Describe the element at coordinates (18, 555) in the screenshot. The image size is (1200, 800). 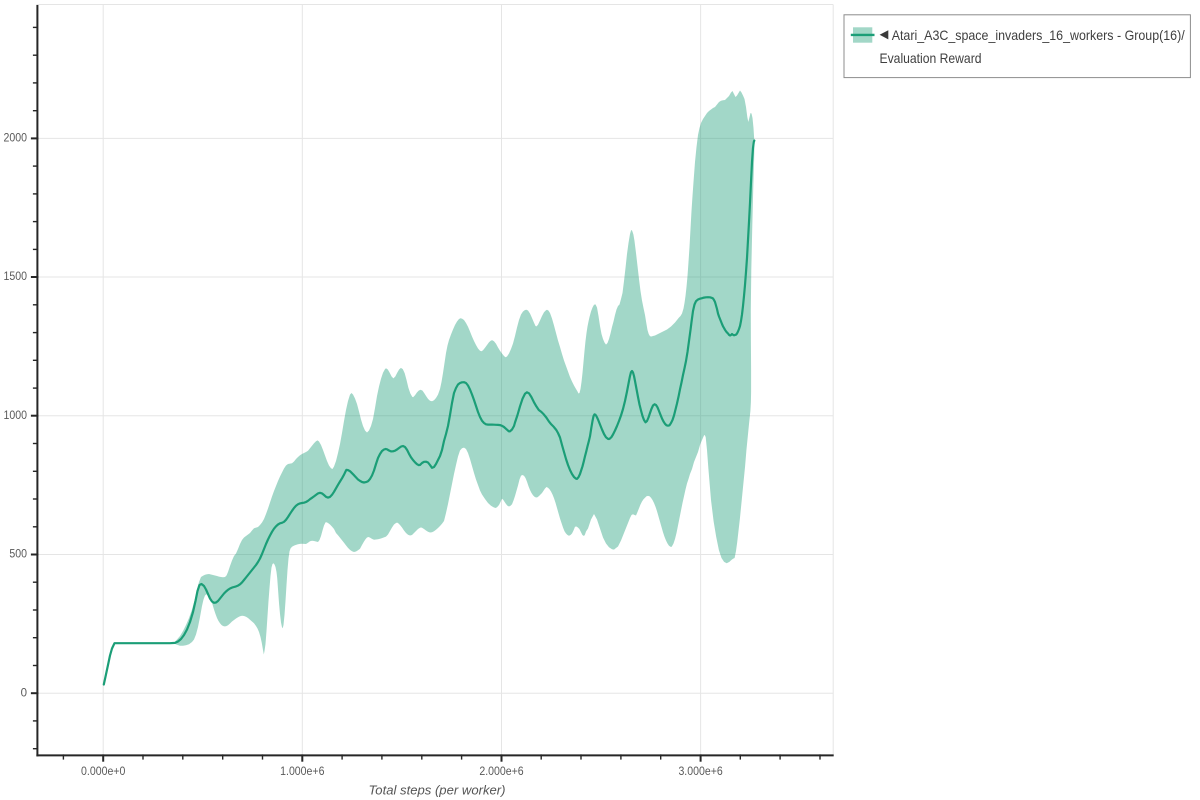
I see `svg-text: 500` at that location.